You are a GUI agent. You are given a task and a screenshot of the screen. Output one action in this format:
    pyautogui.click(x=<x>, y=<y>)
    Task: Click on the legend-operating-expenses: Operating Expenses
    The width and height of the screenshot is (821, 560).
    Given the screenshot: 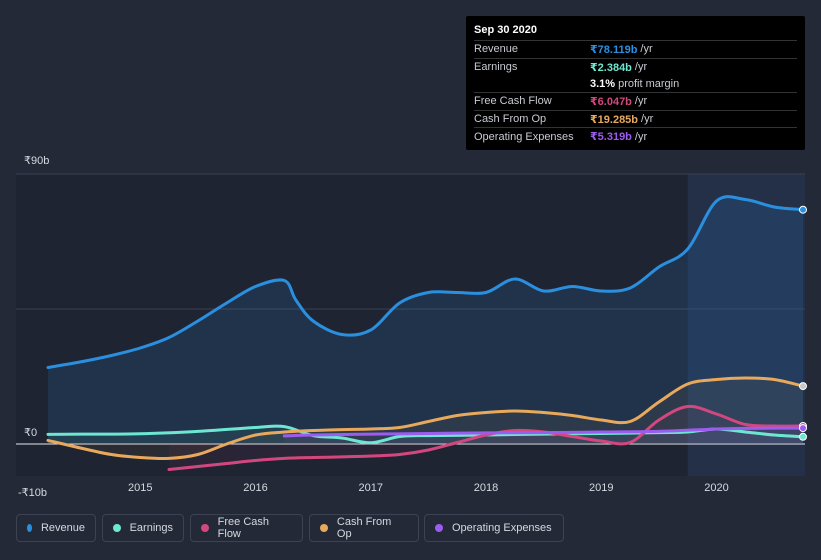 What is the action you would take?
    pyautogui.click(x=494, y=528)
    